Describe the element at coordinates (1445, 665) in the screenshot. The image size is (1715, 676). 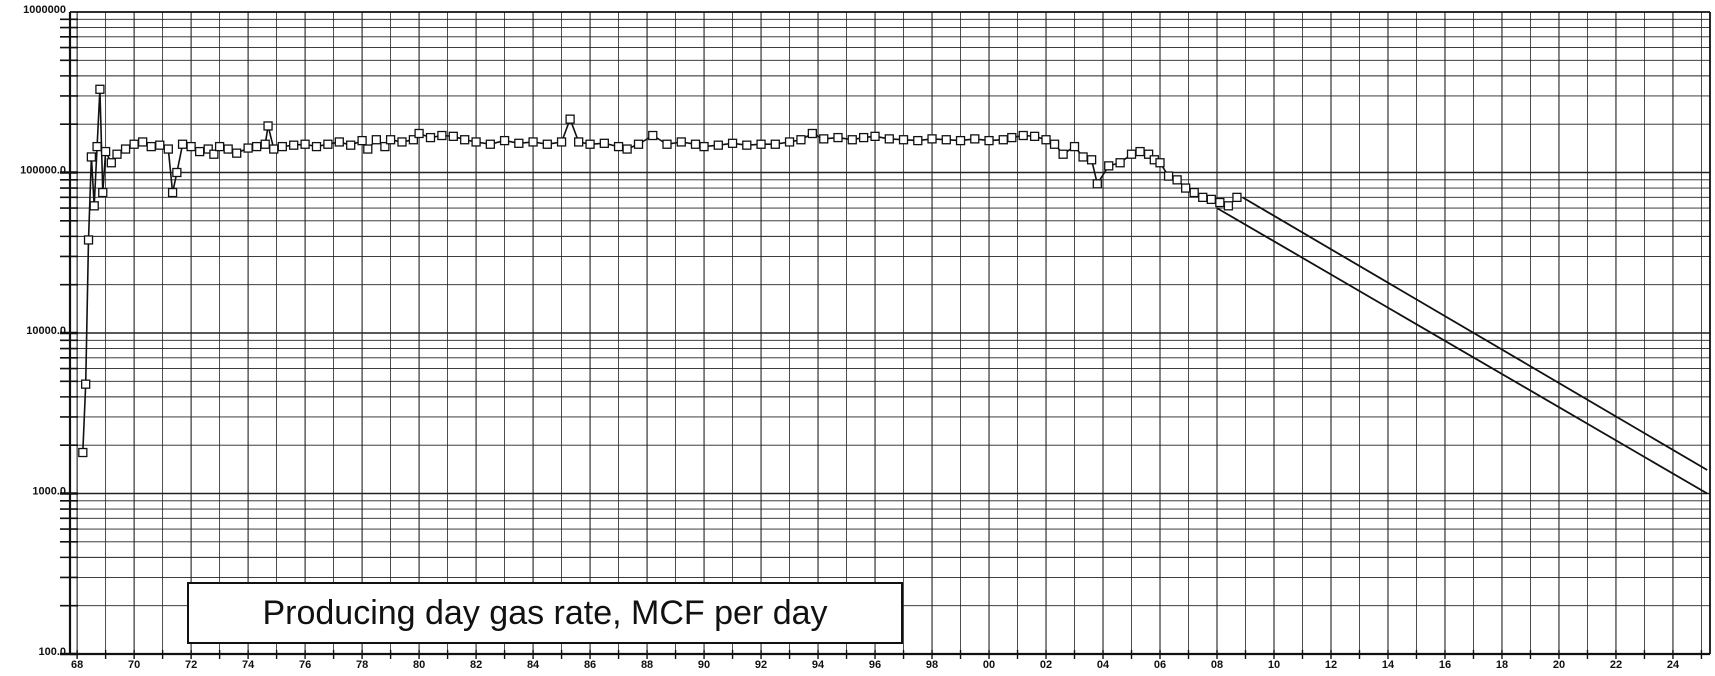
I see `x-tick-label: 16` at that location.